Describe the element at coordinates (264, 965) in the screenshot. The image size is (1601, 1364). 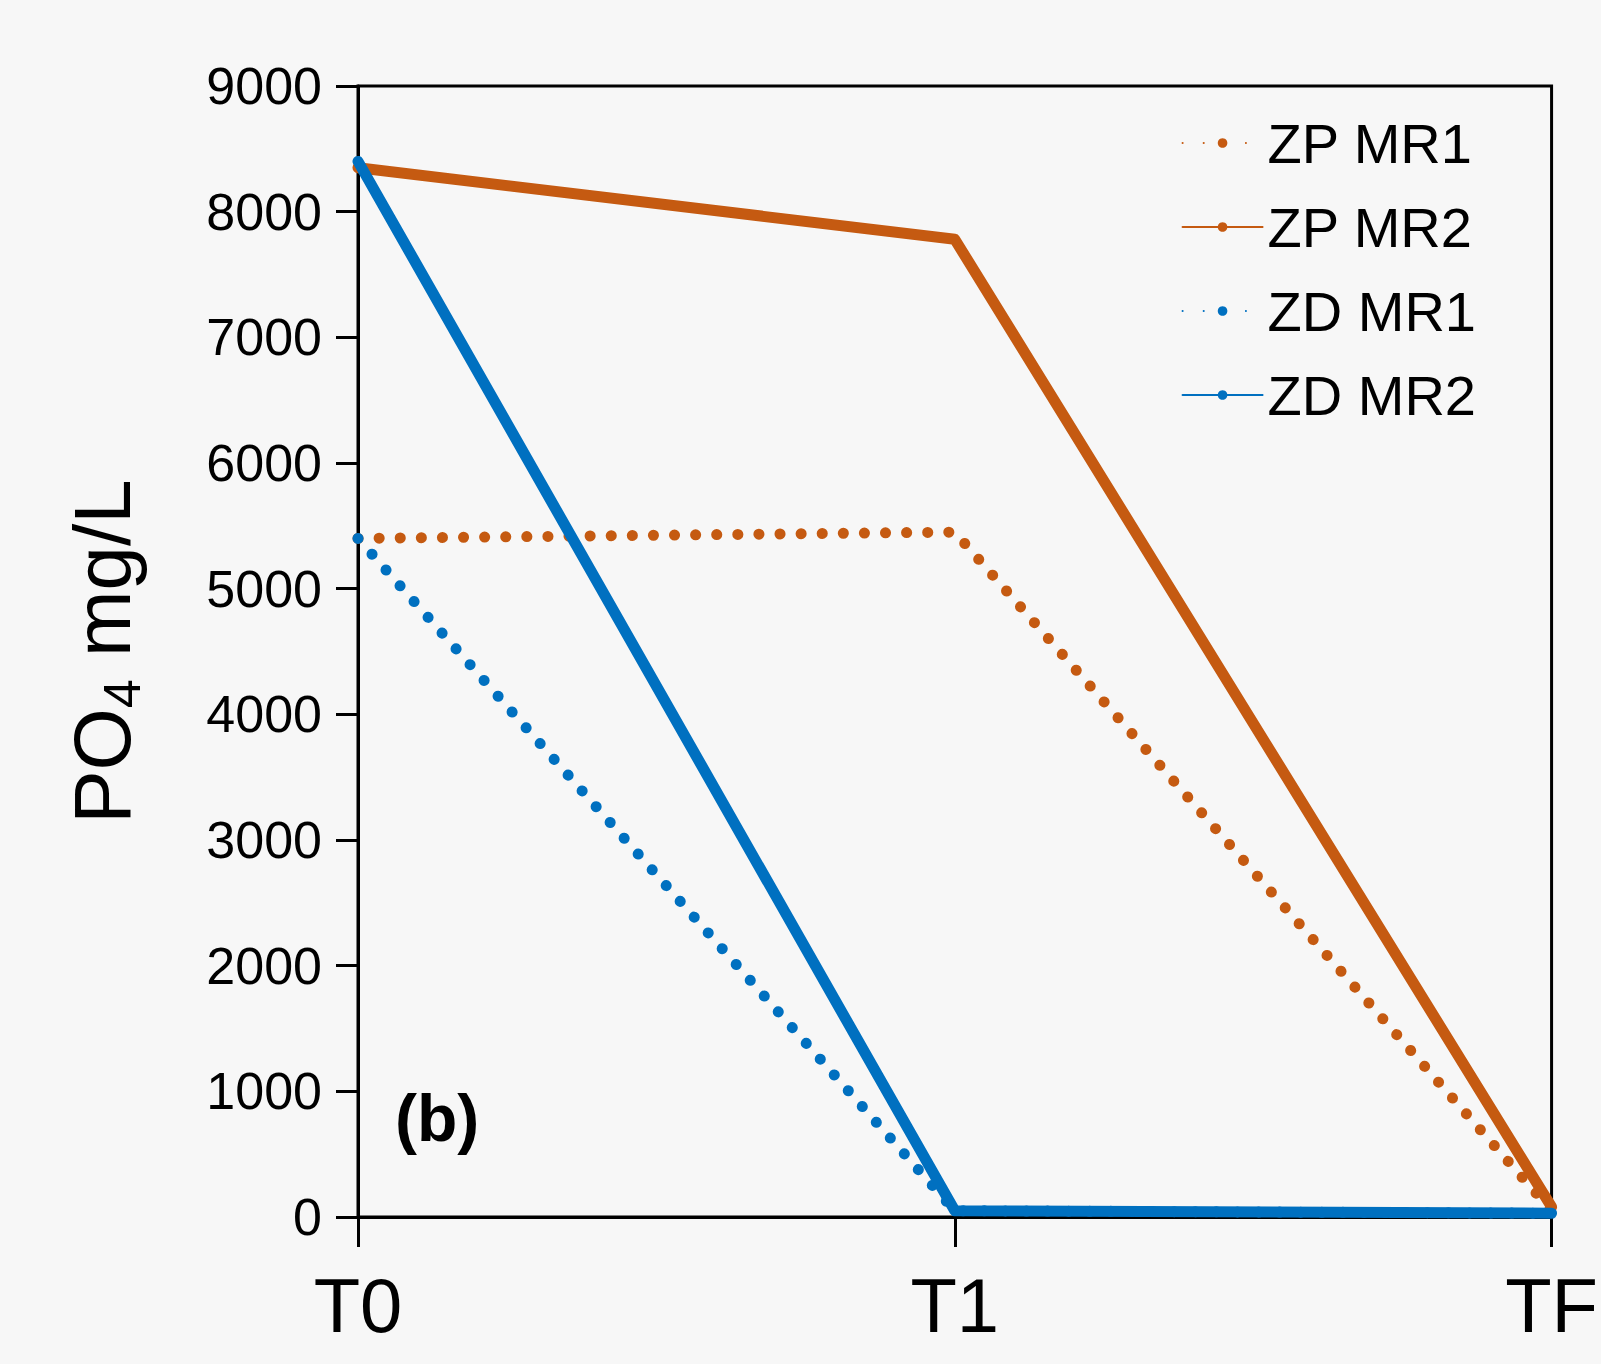
I see `y-tick-label: 2000` at that location.